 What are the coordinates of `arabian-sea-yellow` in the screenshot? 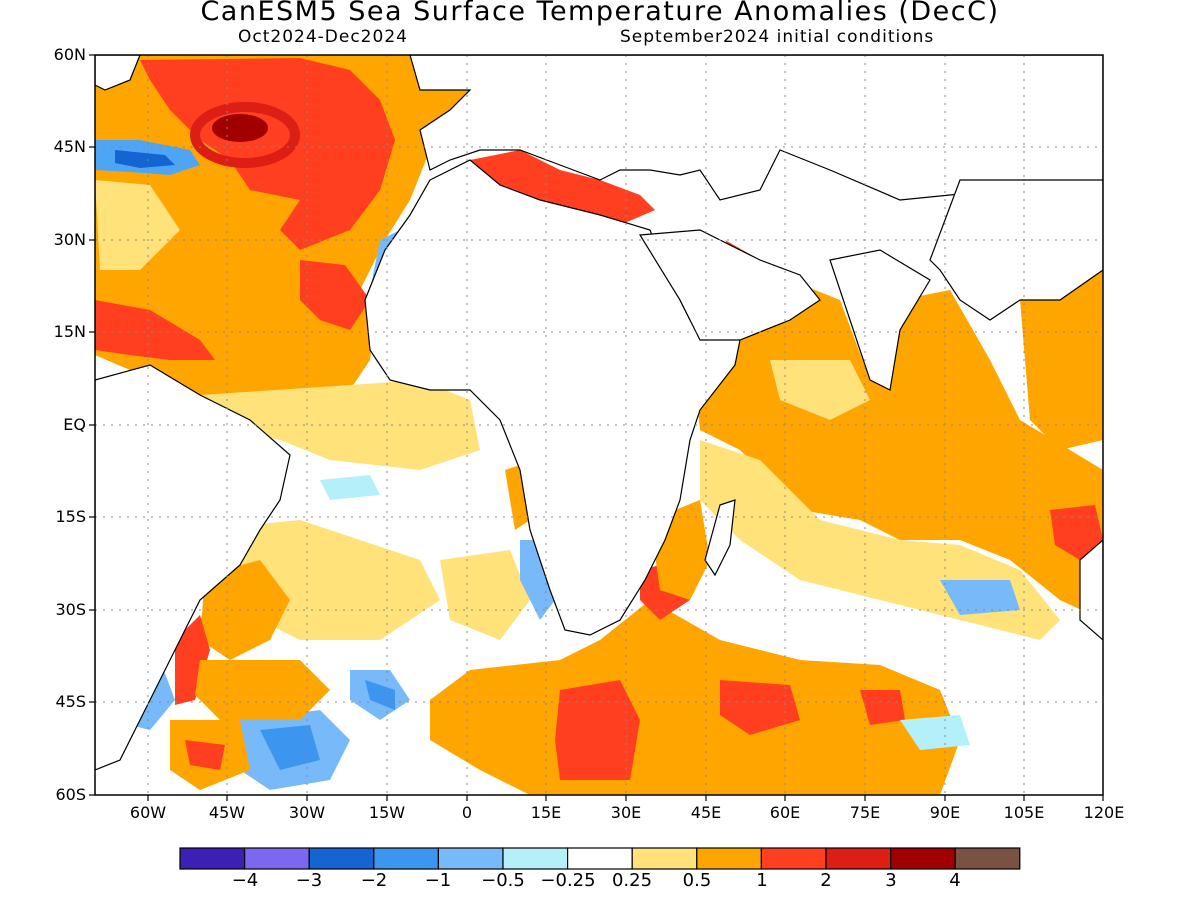 It's located at (820, 390).